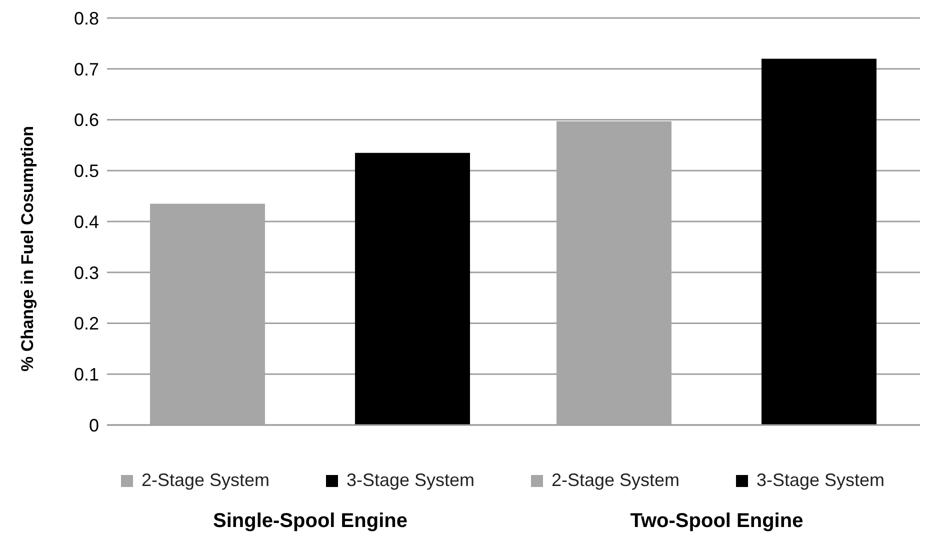 This screenshot has width=928, height=547. What do you see at coordinates (717, 521) in the screenshot?
I see `x-tick-label: Two-Spool Engine` at bounding box center [717, 521].